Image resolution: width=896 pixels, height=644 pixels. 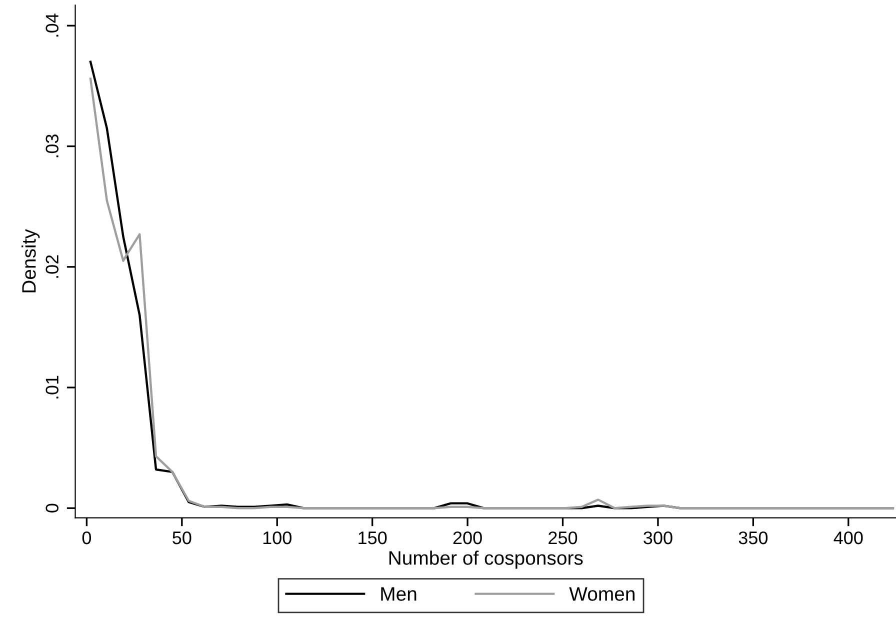 What do you see at coordinates (753, 537) in the screenshot?
I see `x-tick-label: 350` at bounding box center [753, 537].